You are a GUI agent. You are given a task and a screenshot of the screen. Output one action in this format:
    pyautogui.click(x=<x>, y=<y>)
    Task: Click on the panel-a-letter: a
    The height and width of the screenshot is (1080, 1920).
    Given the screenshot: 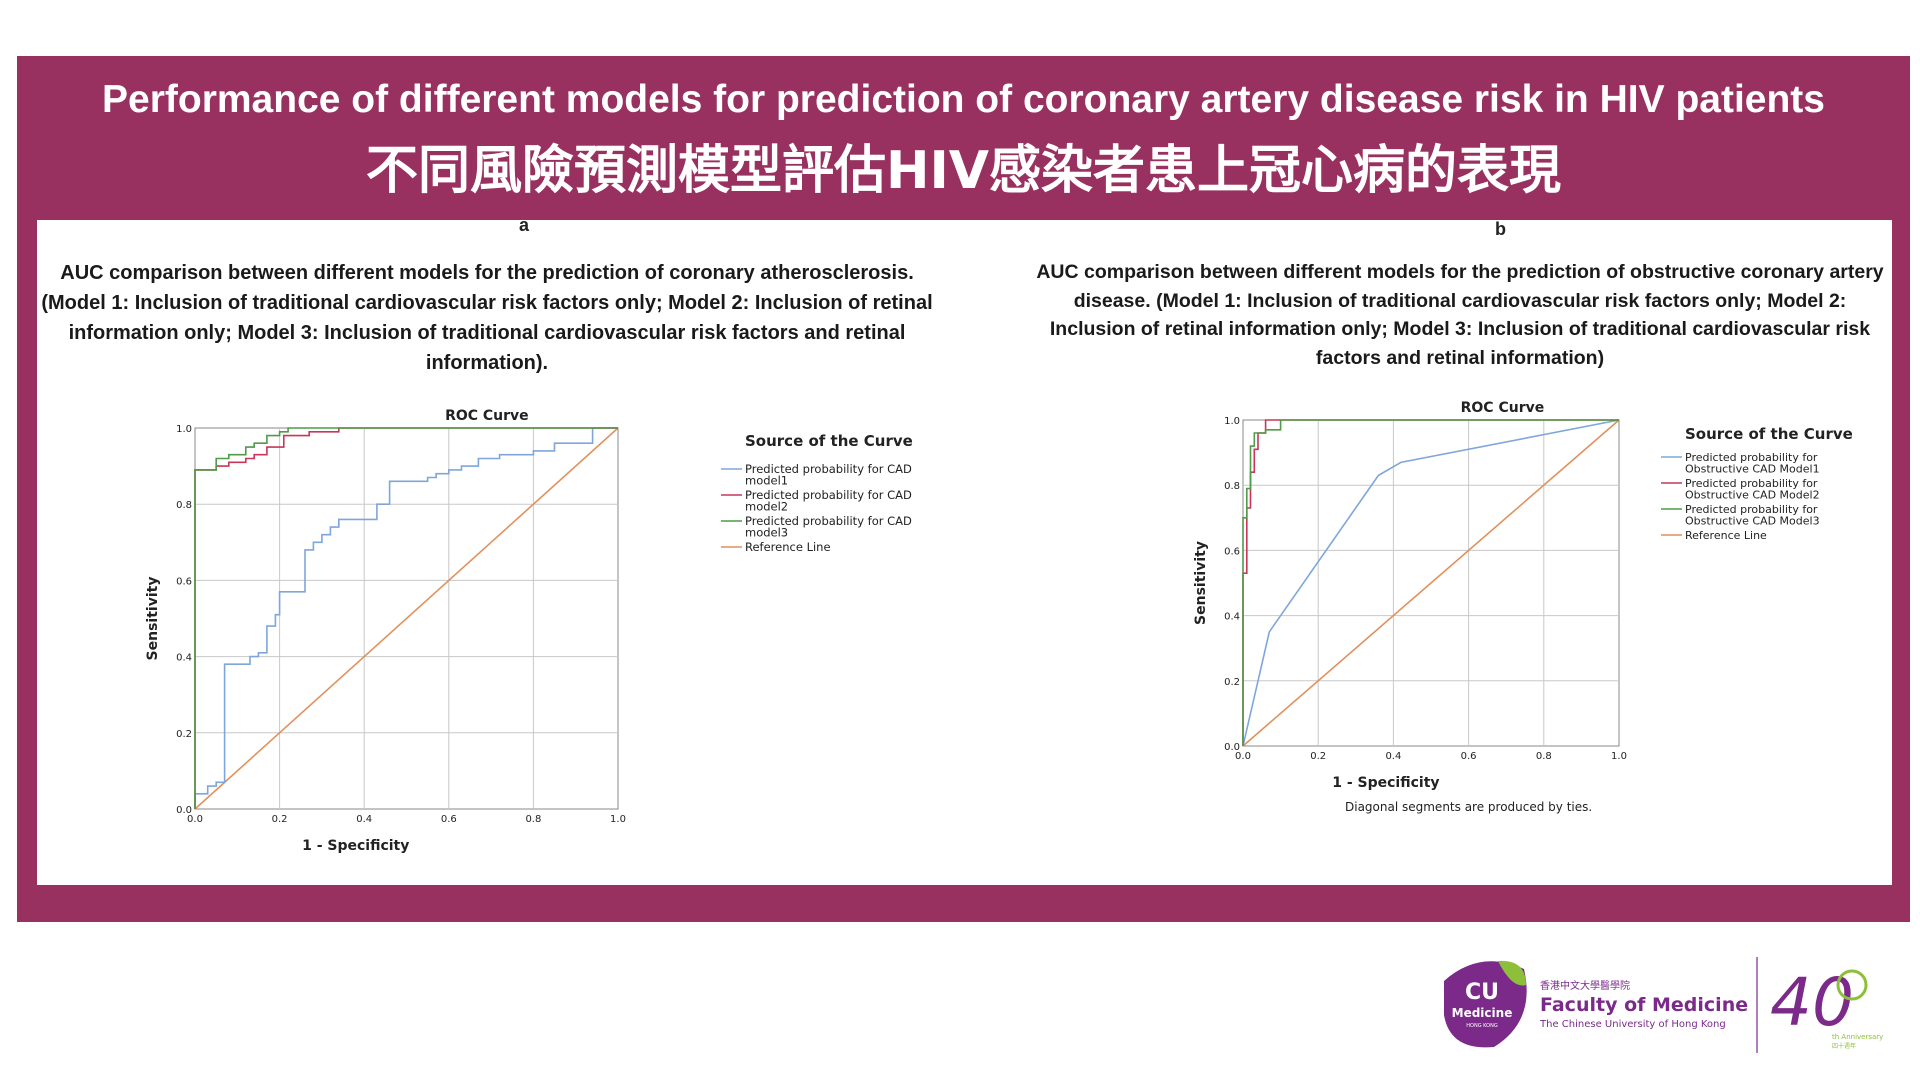 What is the action you would take?
    pyautogui.click(x=524, y=225)
    